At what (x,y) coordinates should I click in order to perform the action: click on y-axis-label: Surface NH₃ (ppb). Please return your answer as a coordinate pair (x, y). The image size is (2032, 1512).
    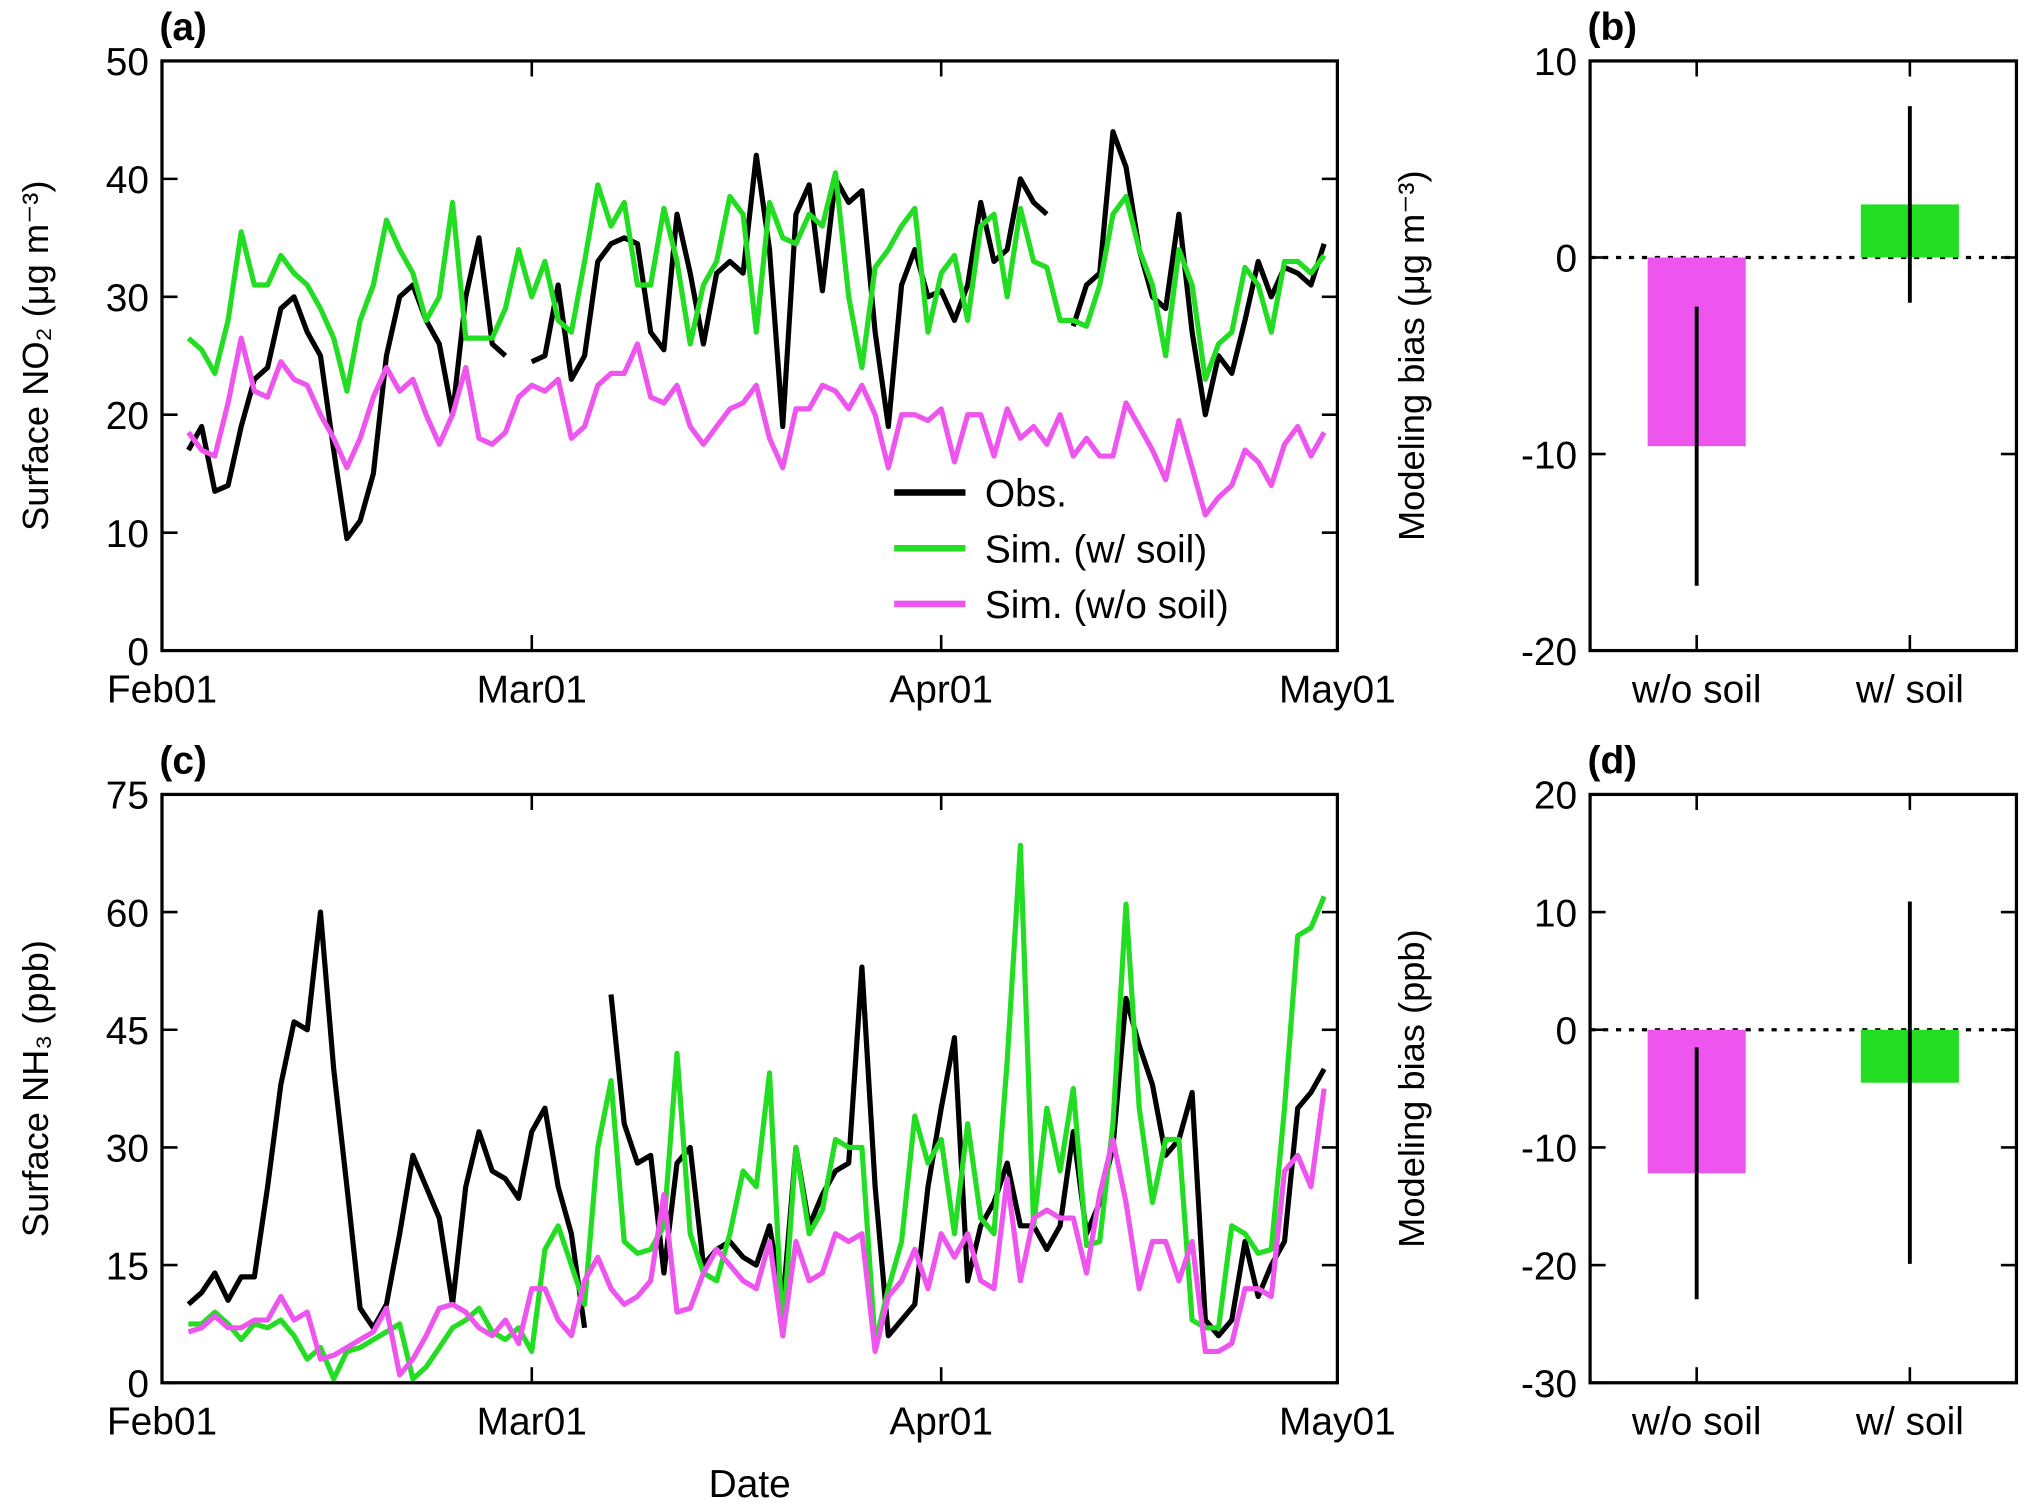
    Looking at the image, I should click on (35, 1088).